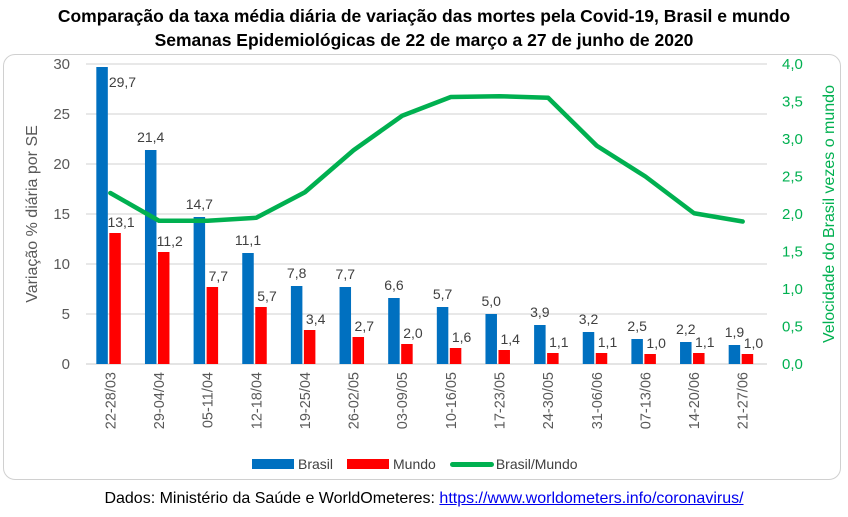  Describe the element at coordinates (695, 400) in the screenshot. I see `x-tick-label: 14-20/06` at that location.